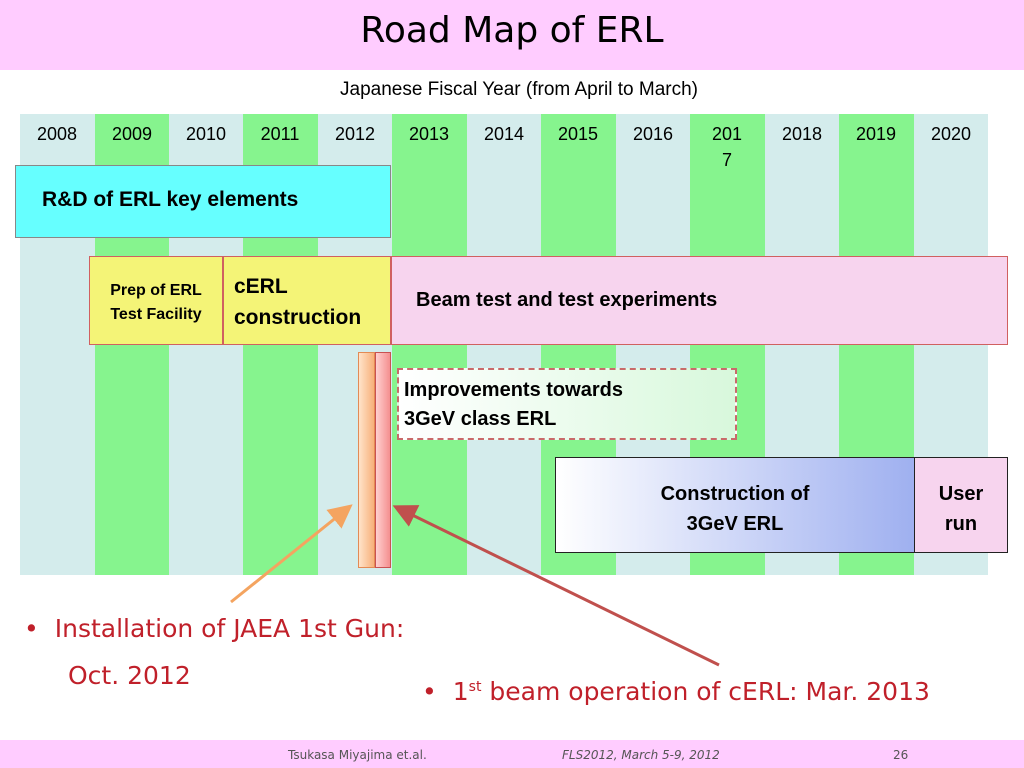  Describe the element at coordinates (951, 134) in the screenshot. I see `year-label-2020: 2020` at that location.